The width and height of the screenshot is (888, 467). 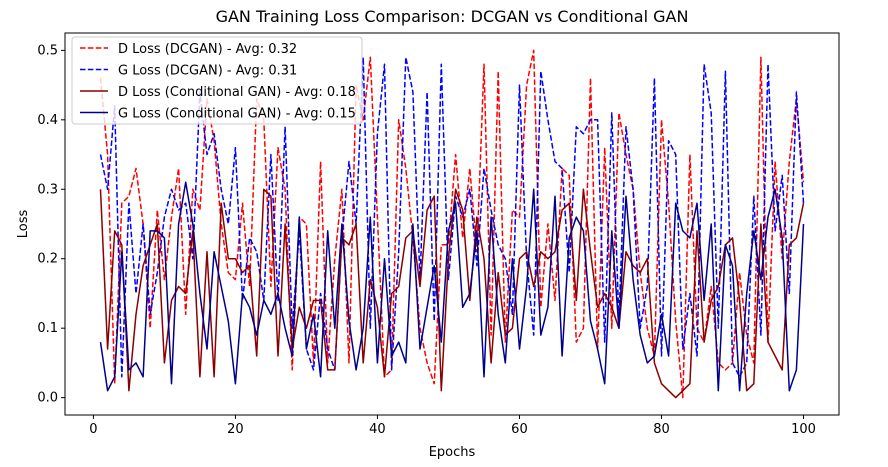 What do you see at coordinates (519, 429) in the screenshot?
I see `x-tick-label: 60` at bounding box center [519, 429].